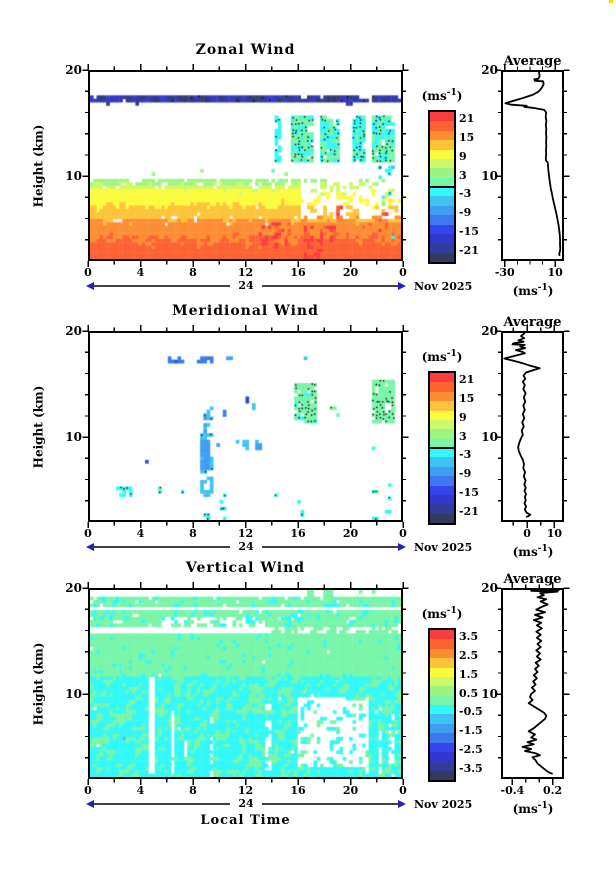  I want to click on average-x-tick-label: -0.4, so click(512, 790).